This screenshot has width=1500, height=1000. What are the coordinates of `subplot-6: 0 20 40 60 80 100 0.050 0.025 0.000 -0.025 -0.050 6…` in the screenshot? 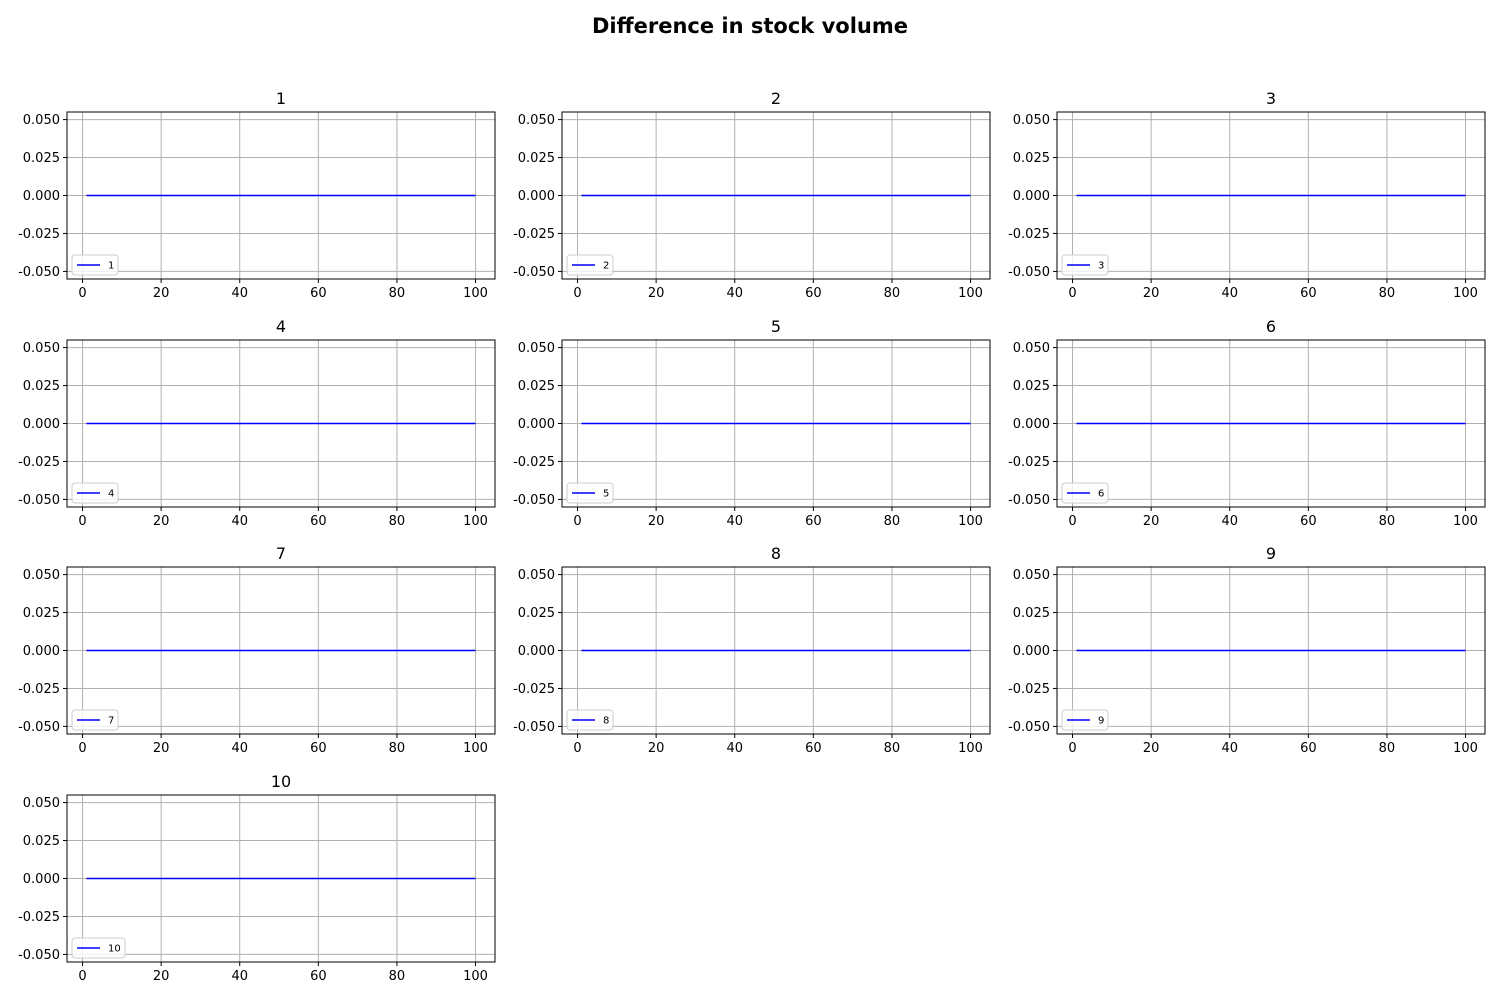 It's located at (1247, 423).